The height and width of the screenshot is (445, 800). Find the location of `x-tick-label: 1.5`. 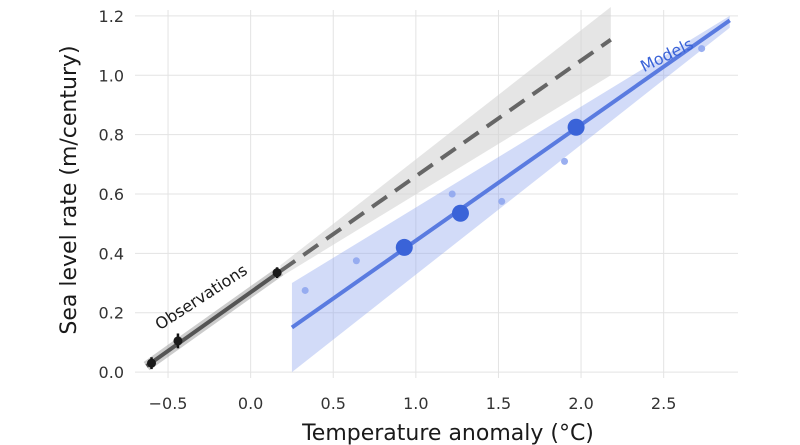

x-tick-label: 1.5 is located at coordinates (498, 403).